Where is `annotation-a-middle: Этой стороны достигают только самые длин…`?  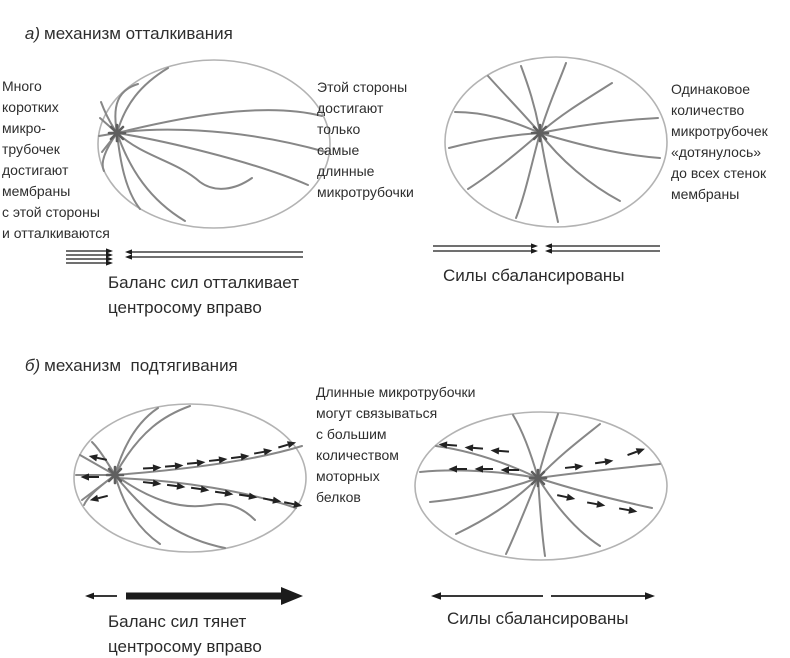
annotation-a-middle: Этой стороны достигают только самые длин… is located at coordinates (365, 139).